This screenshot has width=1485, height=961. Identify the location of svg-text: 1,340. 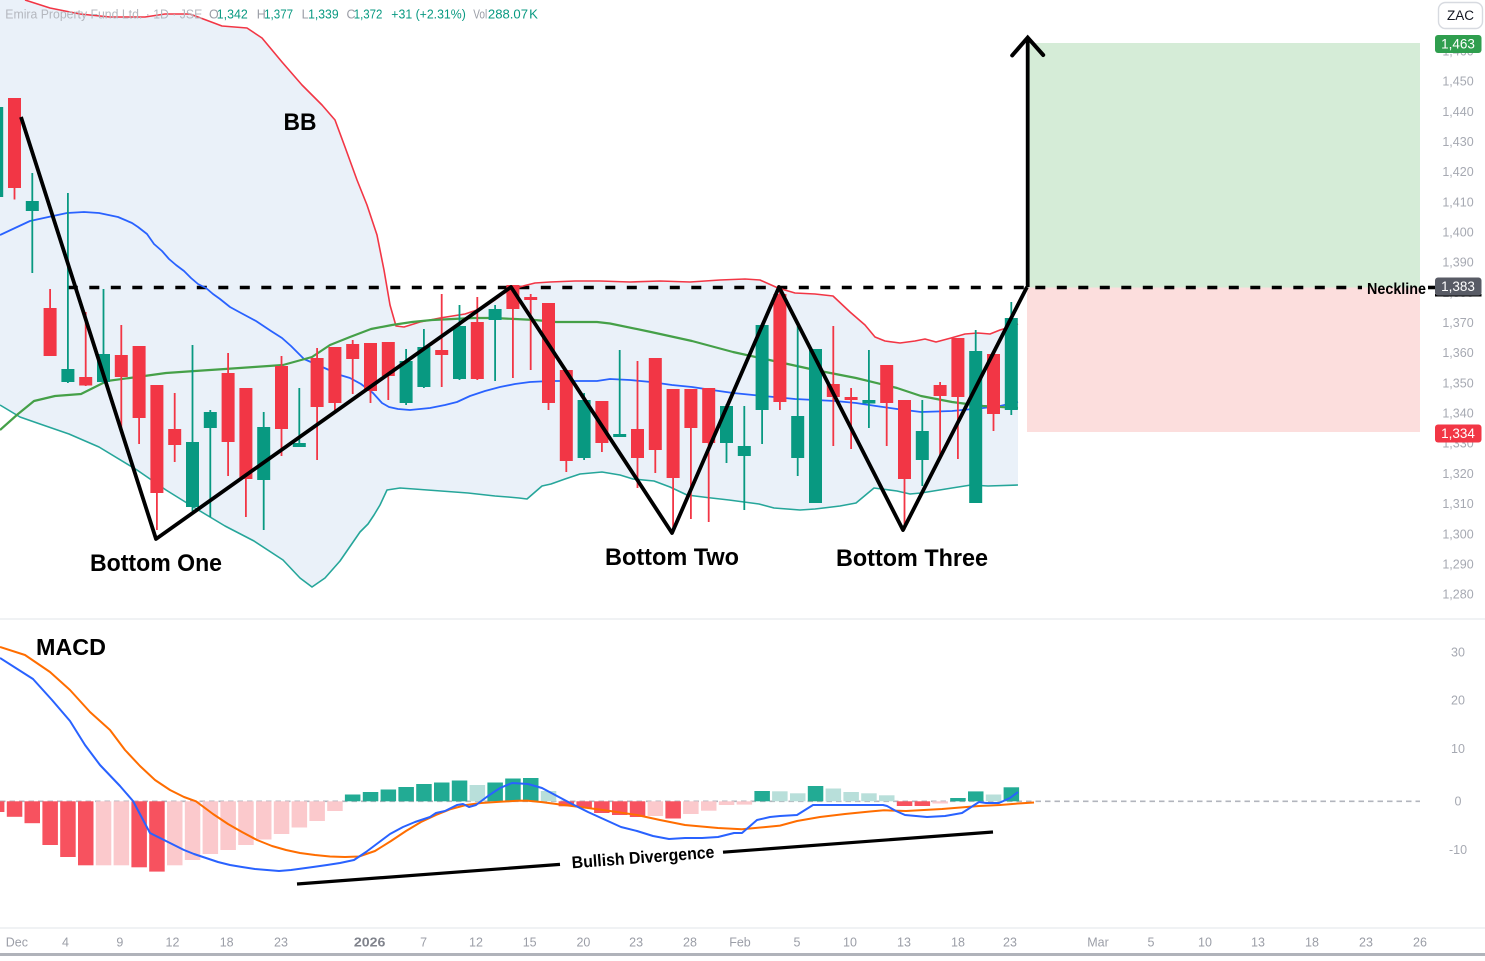
(1457, 414).